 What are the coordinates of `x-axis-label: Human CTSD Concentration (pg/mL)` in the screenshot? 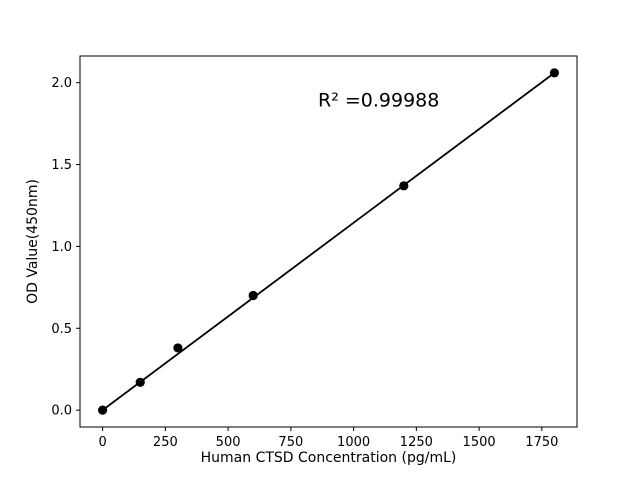 It's located at (329, 458).